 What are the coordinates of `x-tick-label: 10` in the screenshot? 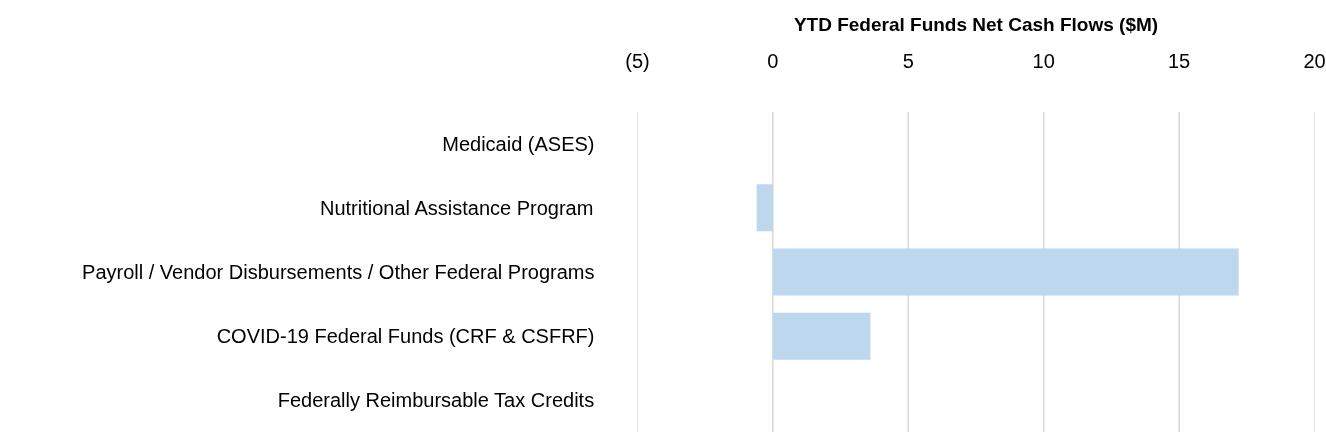 It's located at (1043, 60).